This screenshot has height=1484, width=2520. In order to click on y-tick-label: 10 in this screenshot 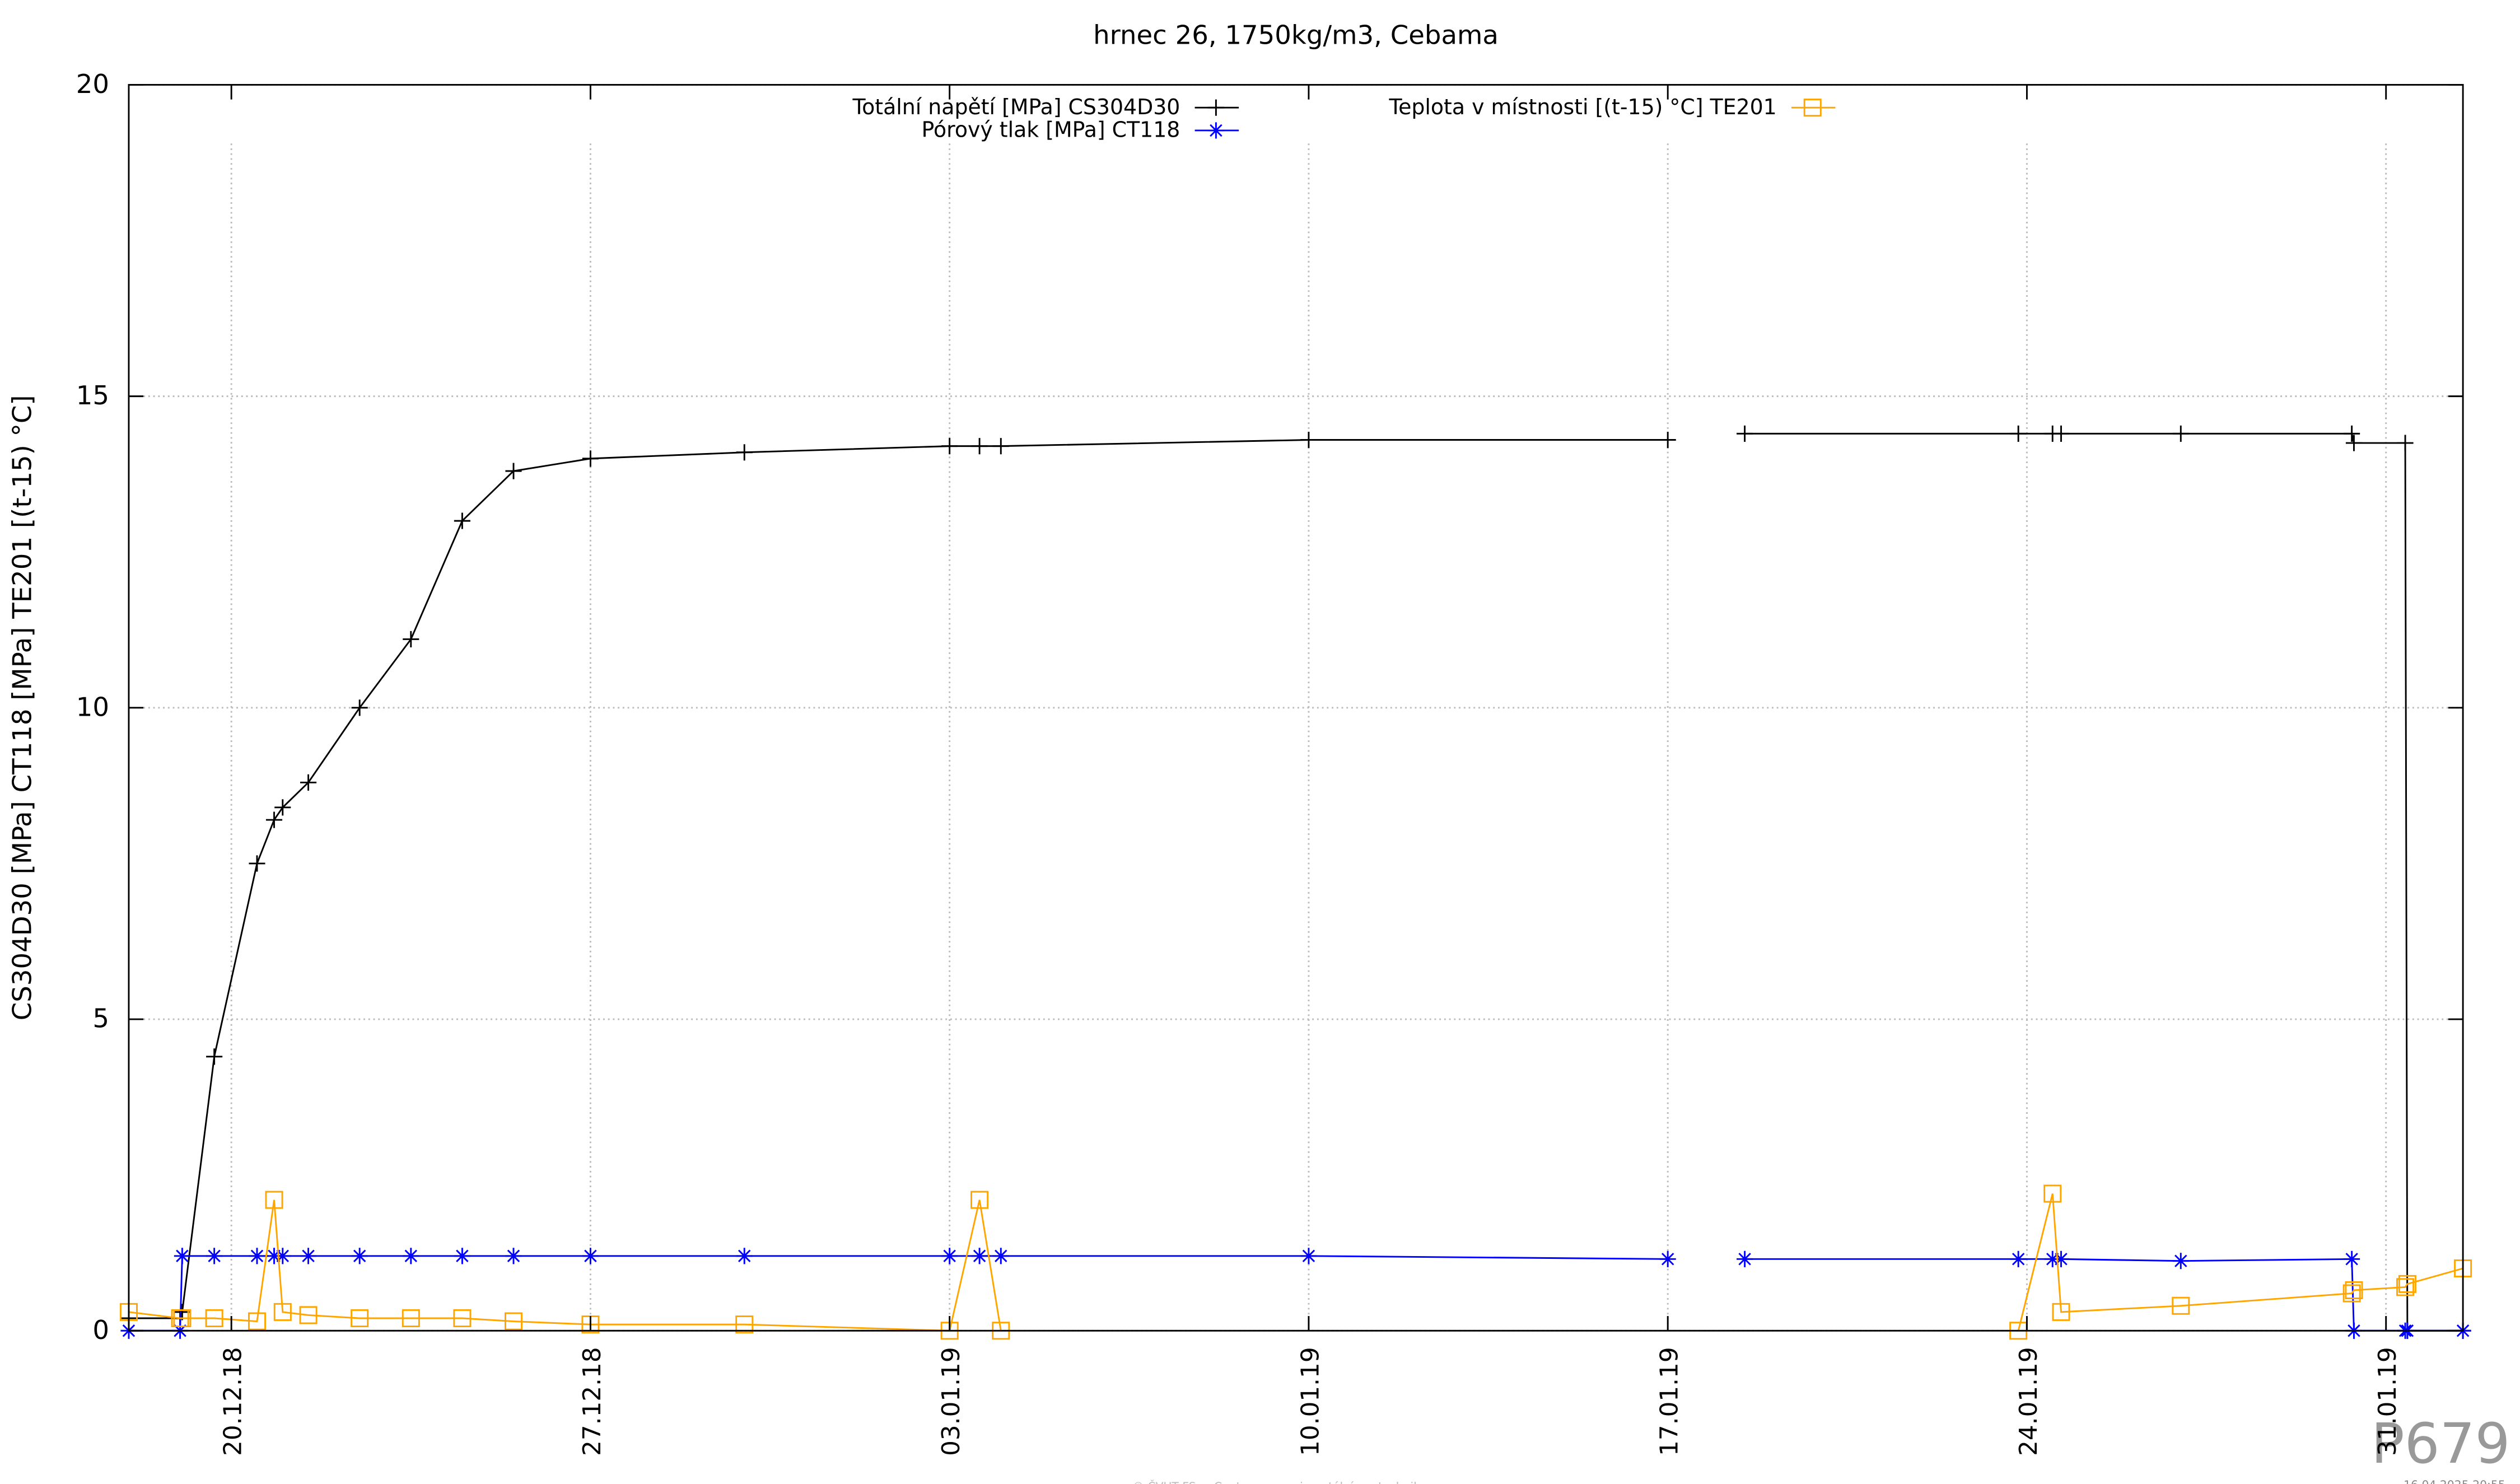, I will do `click(93, 707)`.